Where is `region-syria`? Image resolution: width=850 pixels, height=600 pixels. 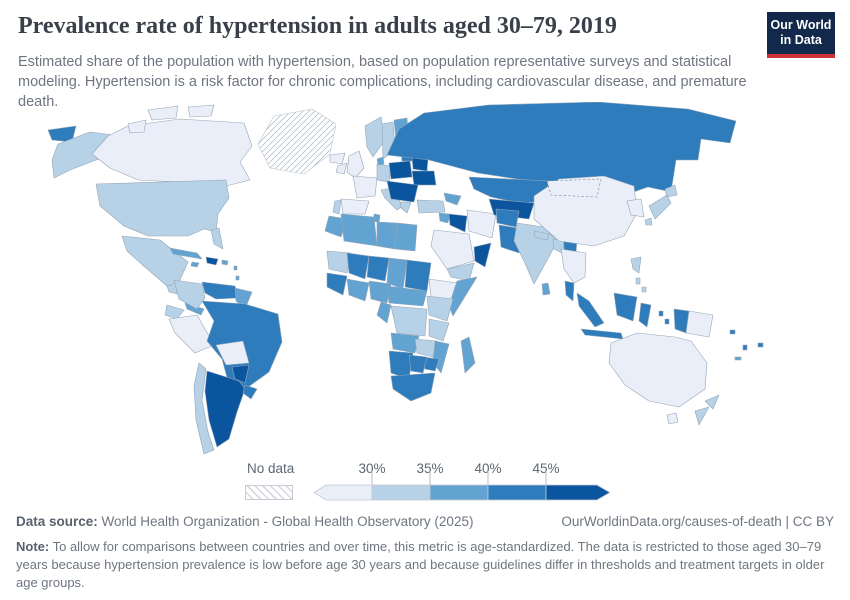
region-syria is located at coordinates (444, 218).